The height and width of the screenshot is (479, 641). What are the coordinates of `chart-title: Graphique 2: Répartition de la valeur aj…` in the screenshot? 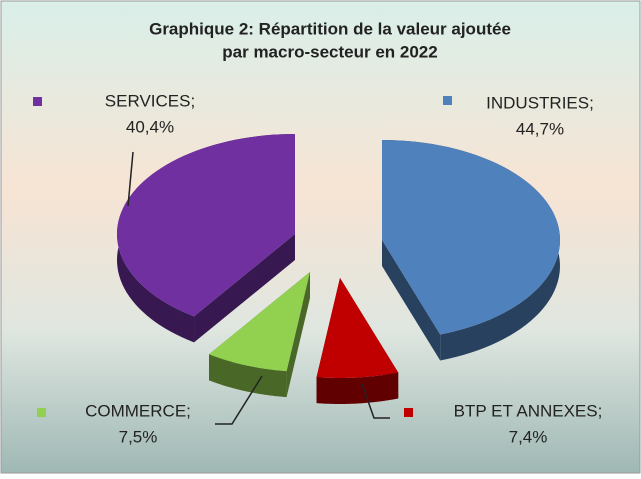 It's located at (330, 28).